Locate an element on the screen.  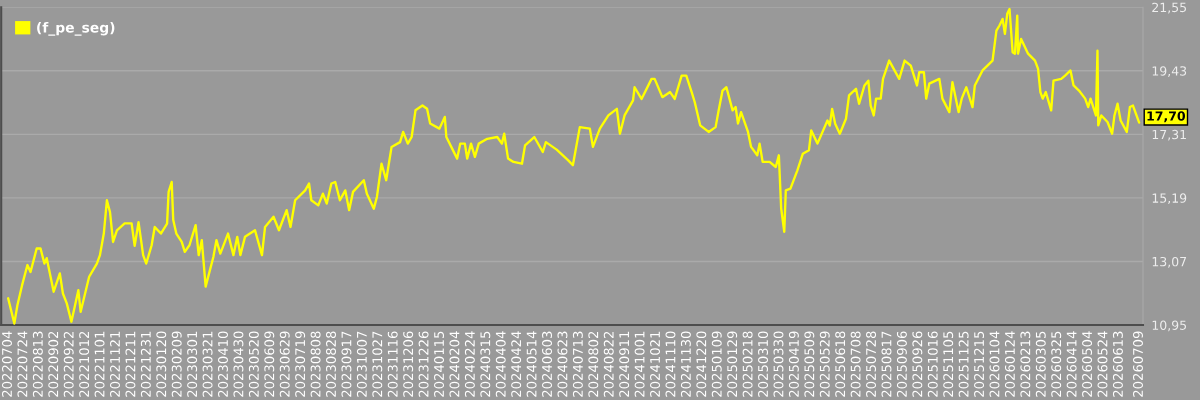
x-tick-label: 20240204 is located at coordinates (454, 364).